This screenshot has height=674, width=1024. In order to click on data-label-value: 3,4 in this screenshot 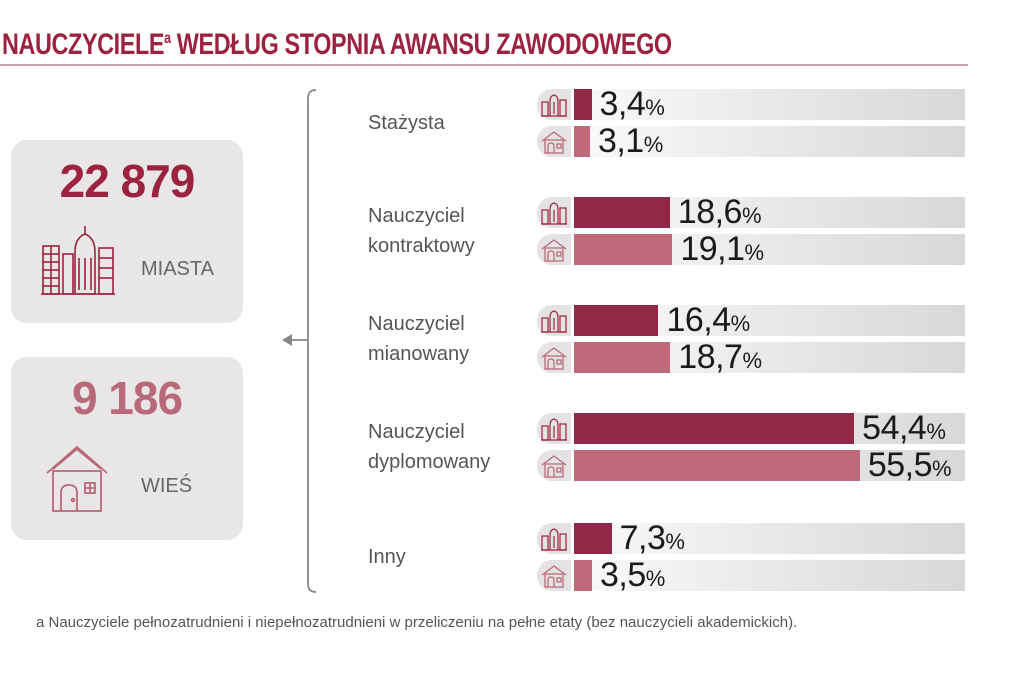, I will do `click(622, 104)`.